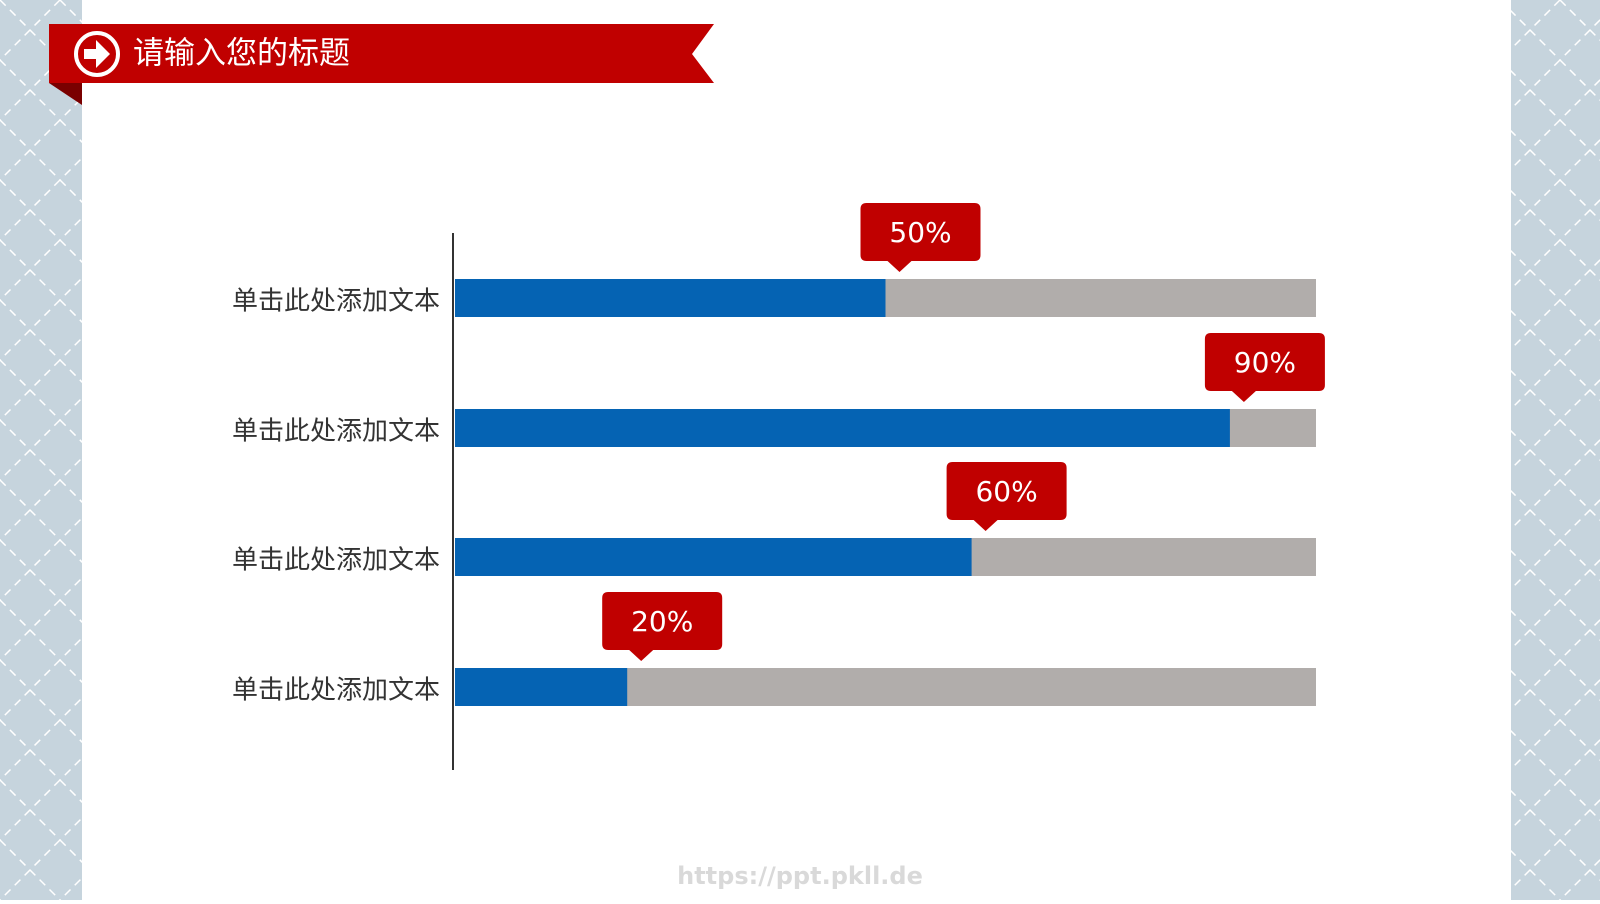 This screenshot has height=904, width=1600. Describe the element at coordinates (800, 876) in the screenshot. I see `watermark: https://ppt.pkll.de` at that location.